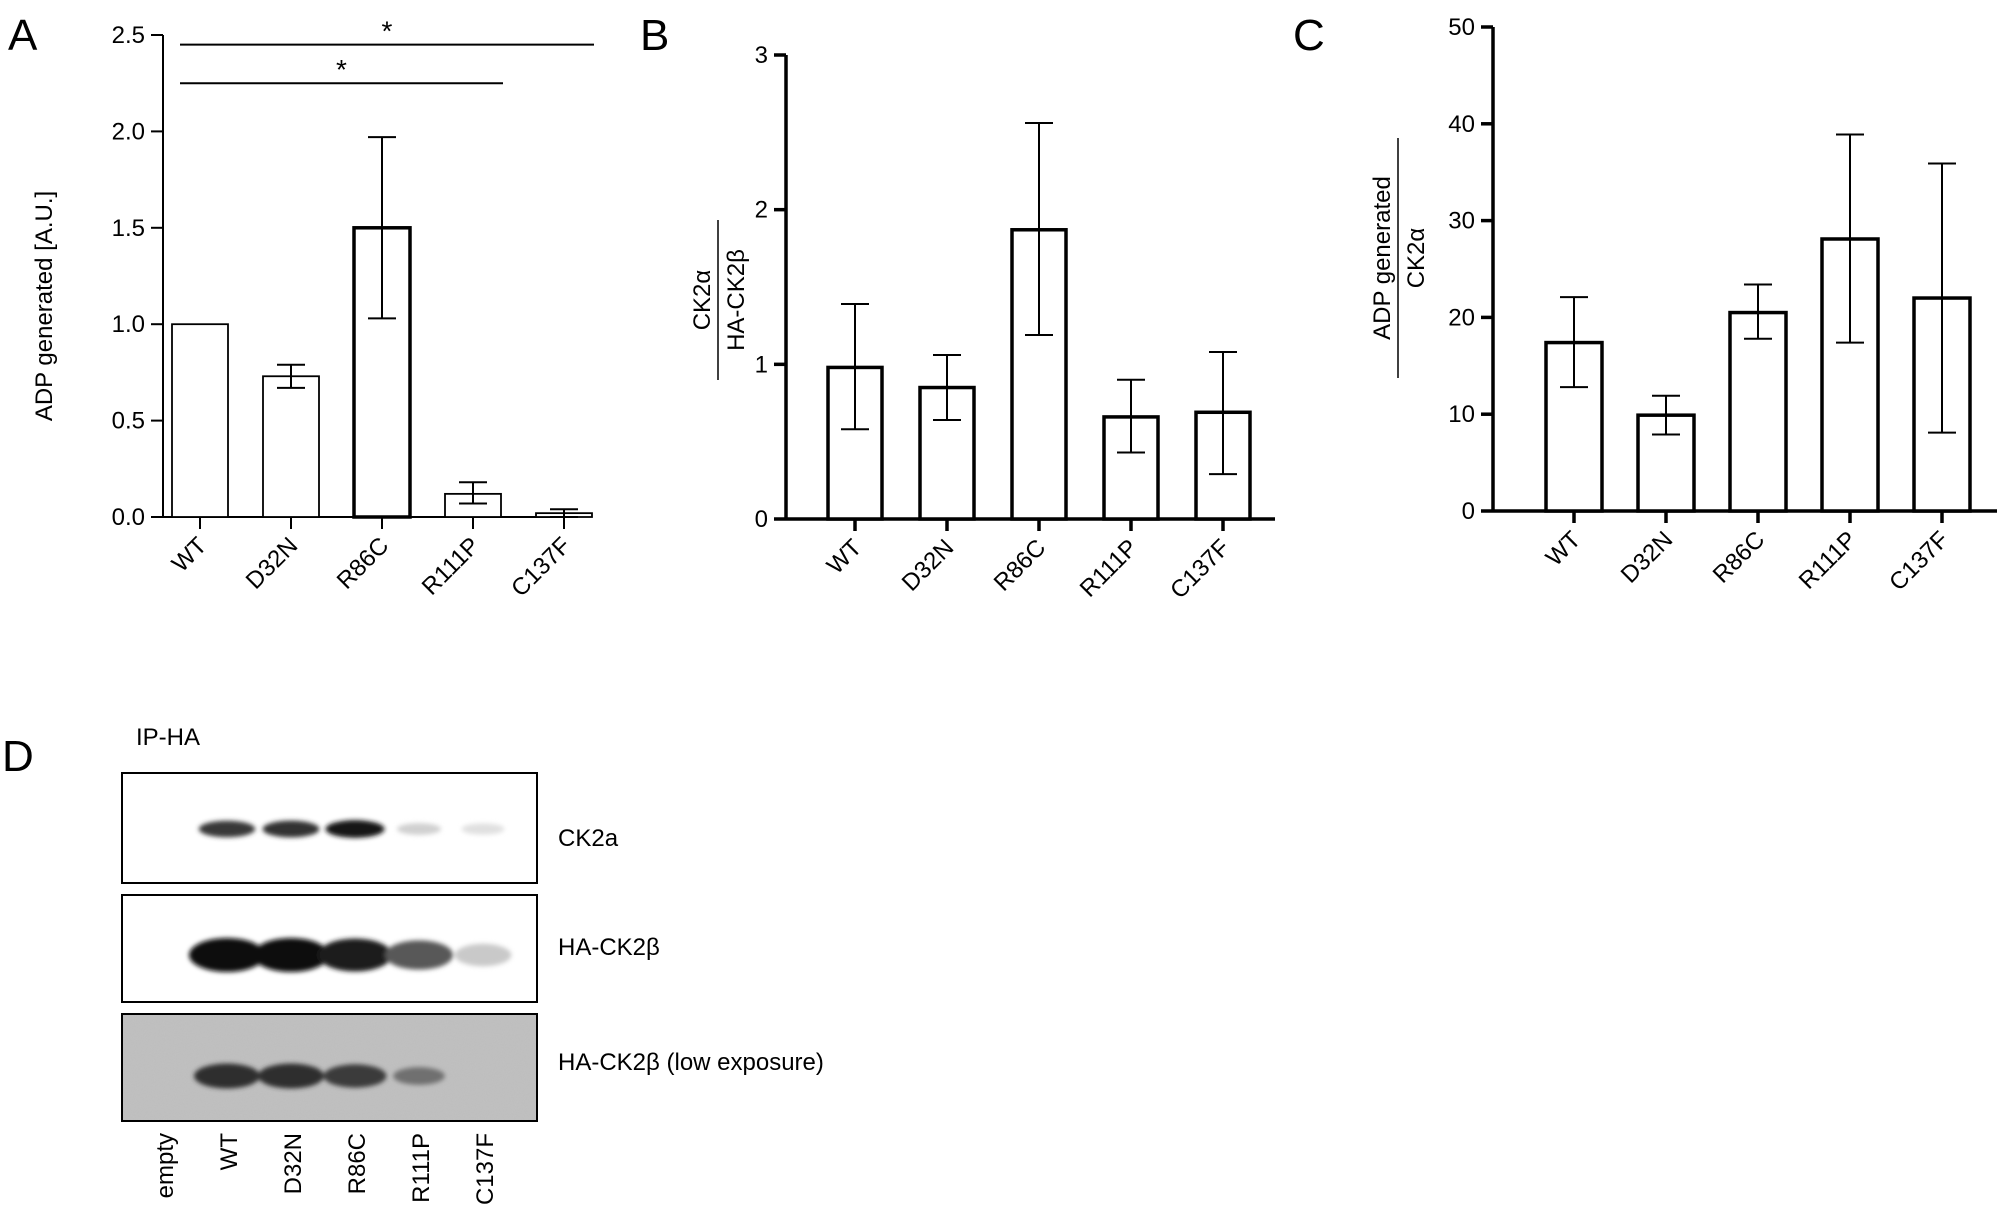  Describe the element at coordinates (588, 838) in the screenshot. I see `blot-label-ck2a: CK2a` at that location.